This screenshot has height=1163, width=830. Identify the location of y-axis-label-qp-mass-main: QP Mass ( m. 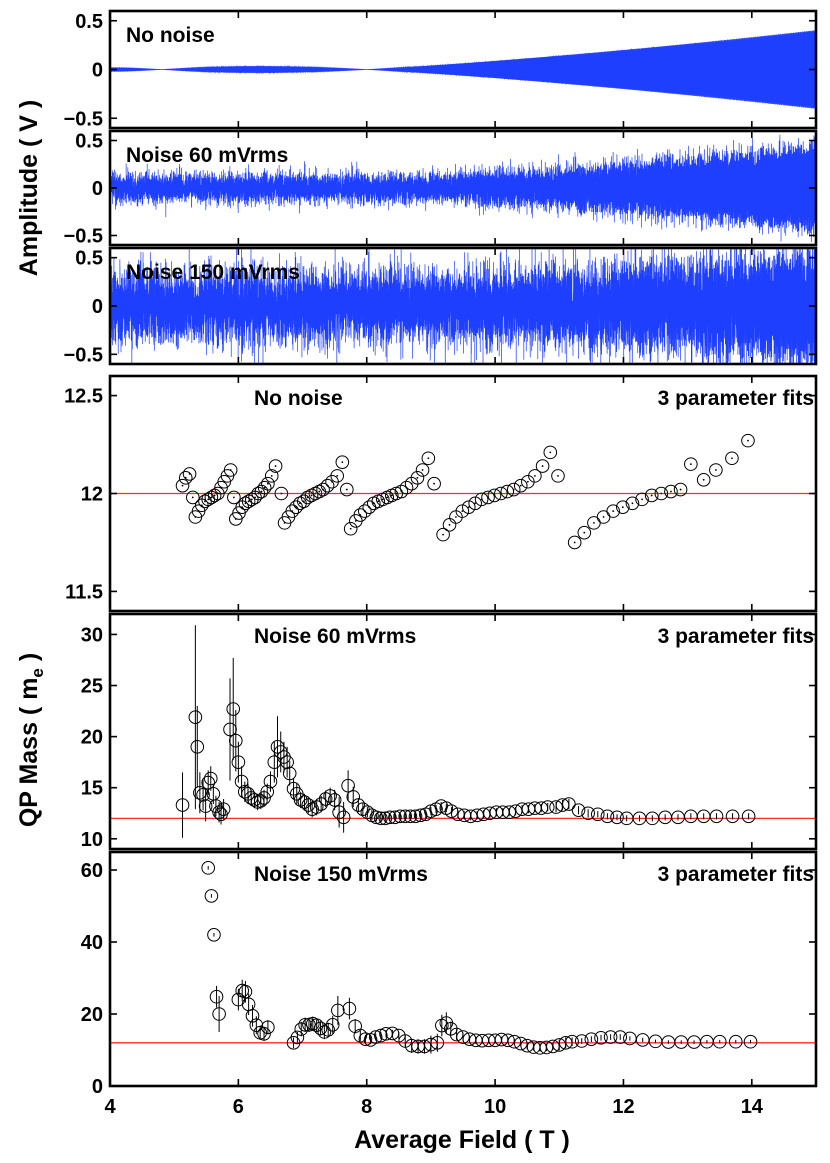
(29, 753).